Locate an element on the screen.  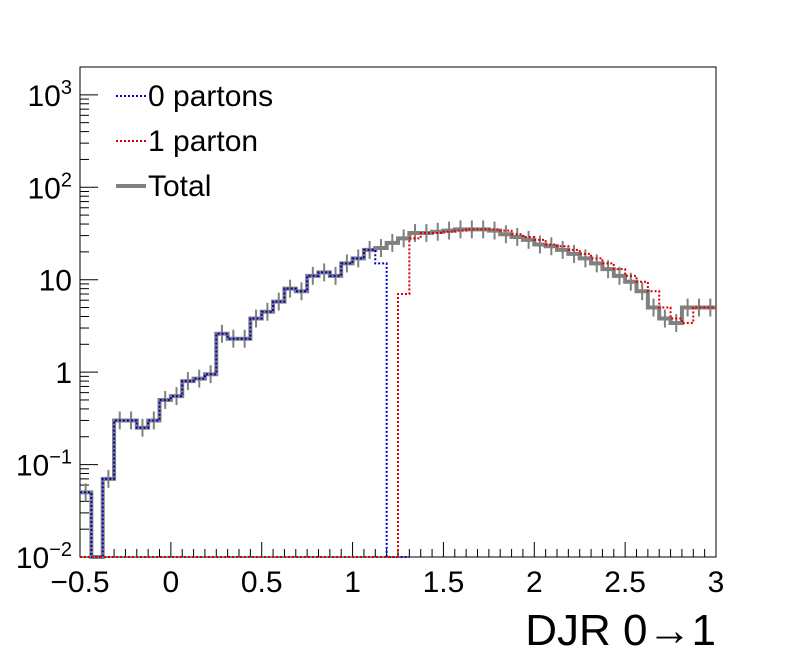
x-tick-label: 0.5 is located at coordinates (262, 582).